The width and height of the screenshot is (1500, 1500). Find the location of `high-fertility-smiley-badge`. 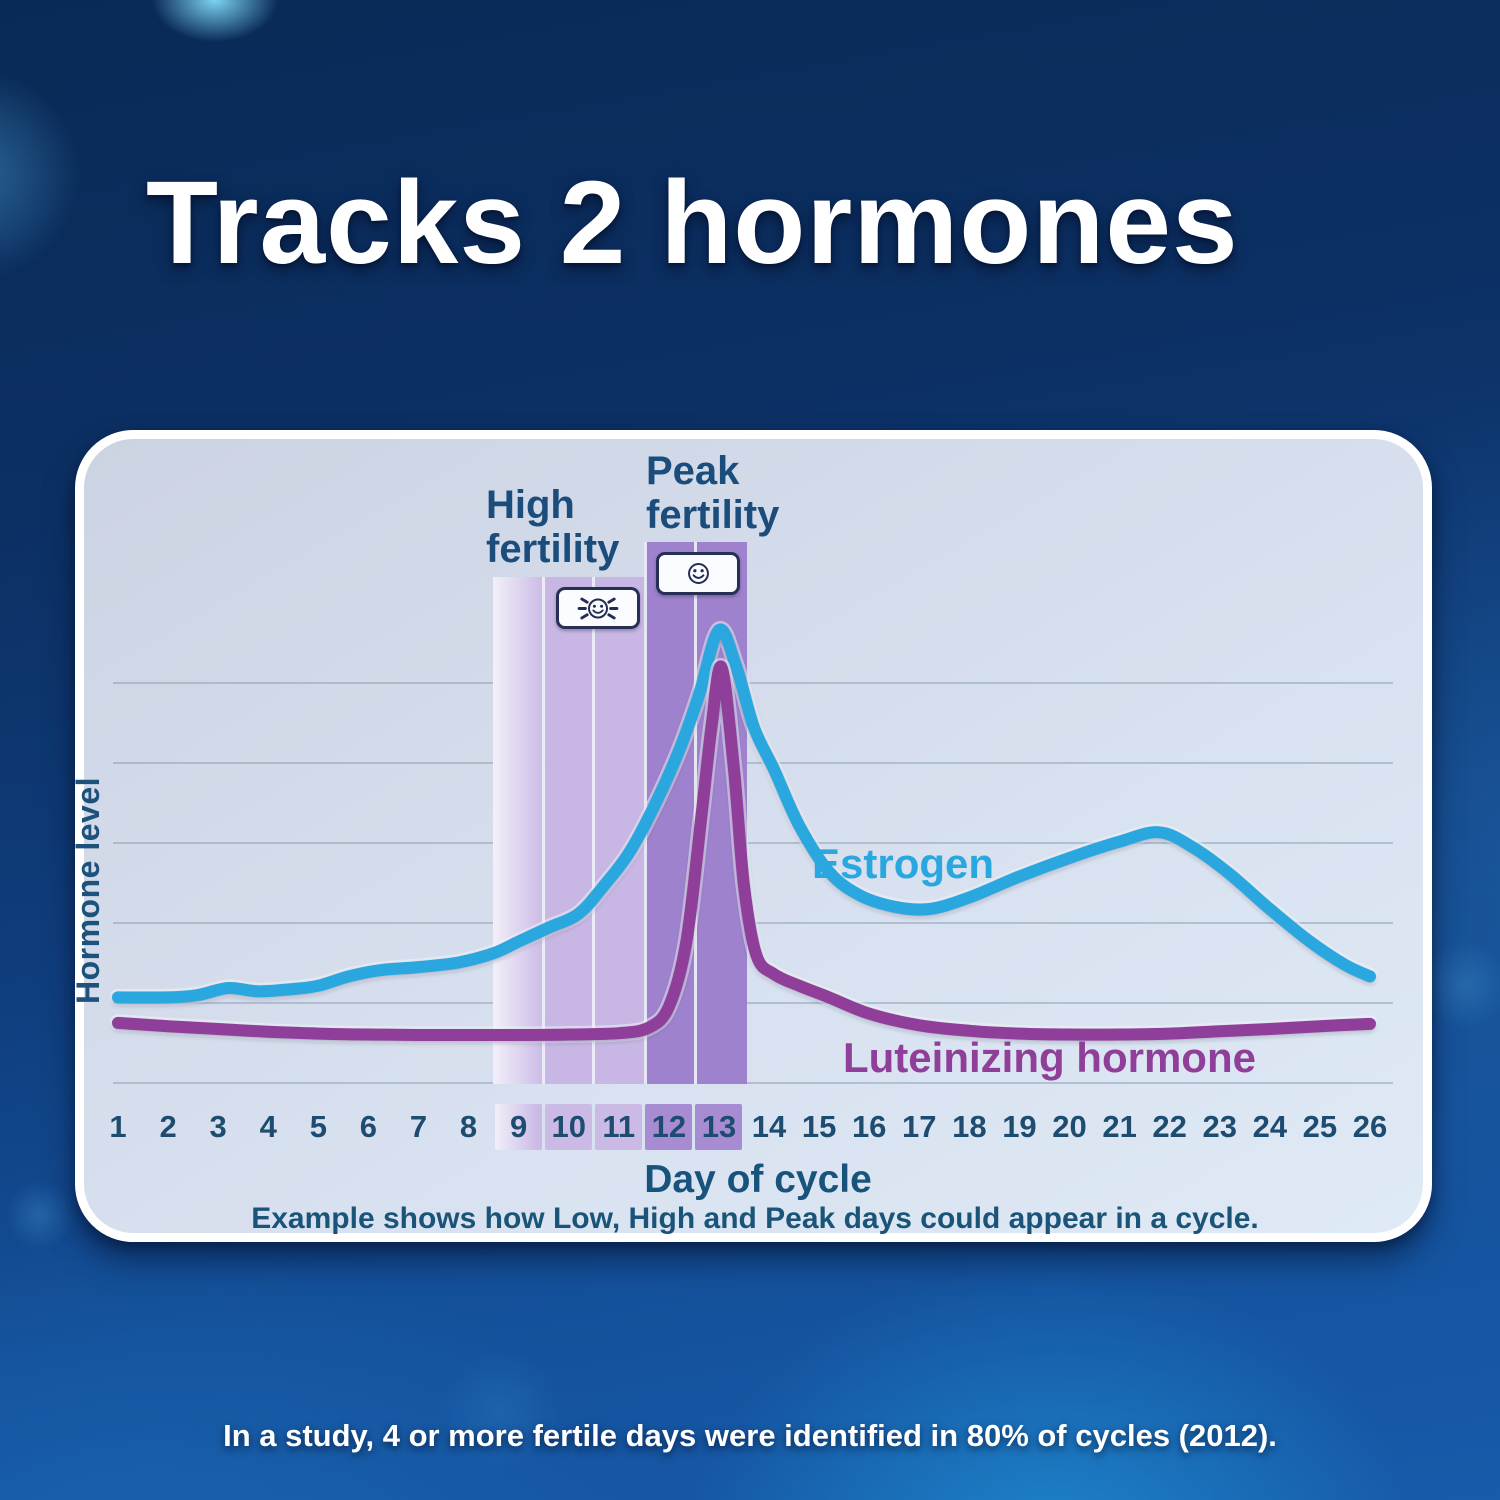

high-fertility-smiley-badge is located at coordinates (598, 608).